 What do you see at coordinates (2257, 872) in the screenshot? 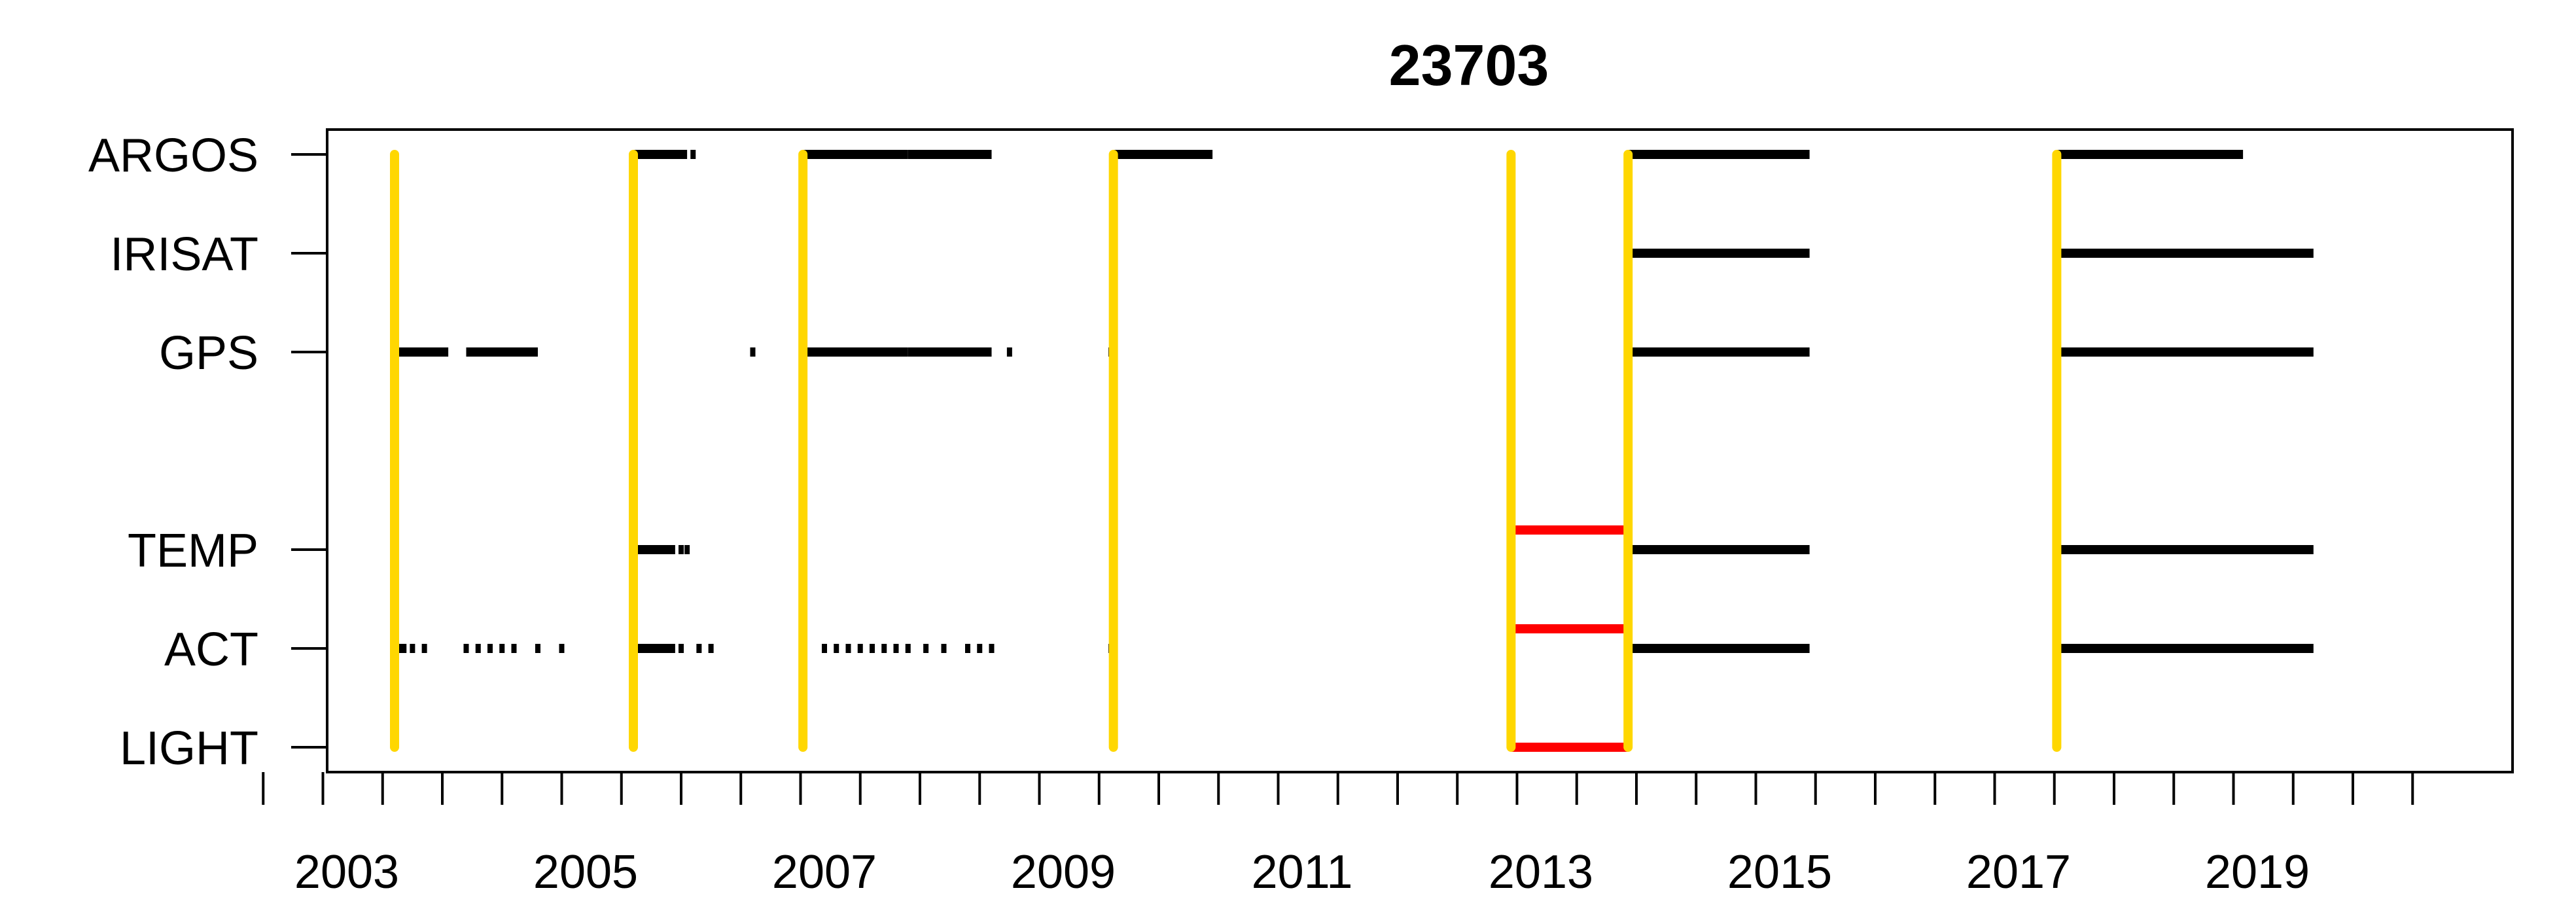
I see `x-tick-label: 2019` at bounding box center [2257, 872].